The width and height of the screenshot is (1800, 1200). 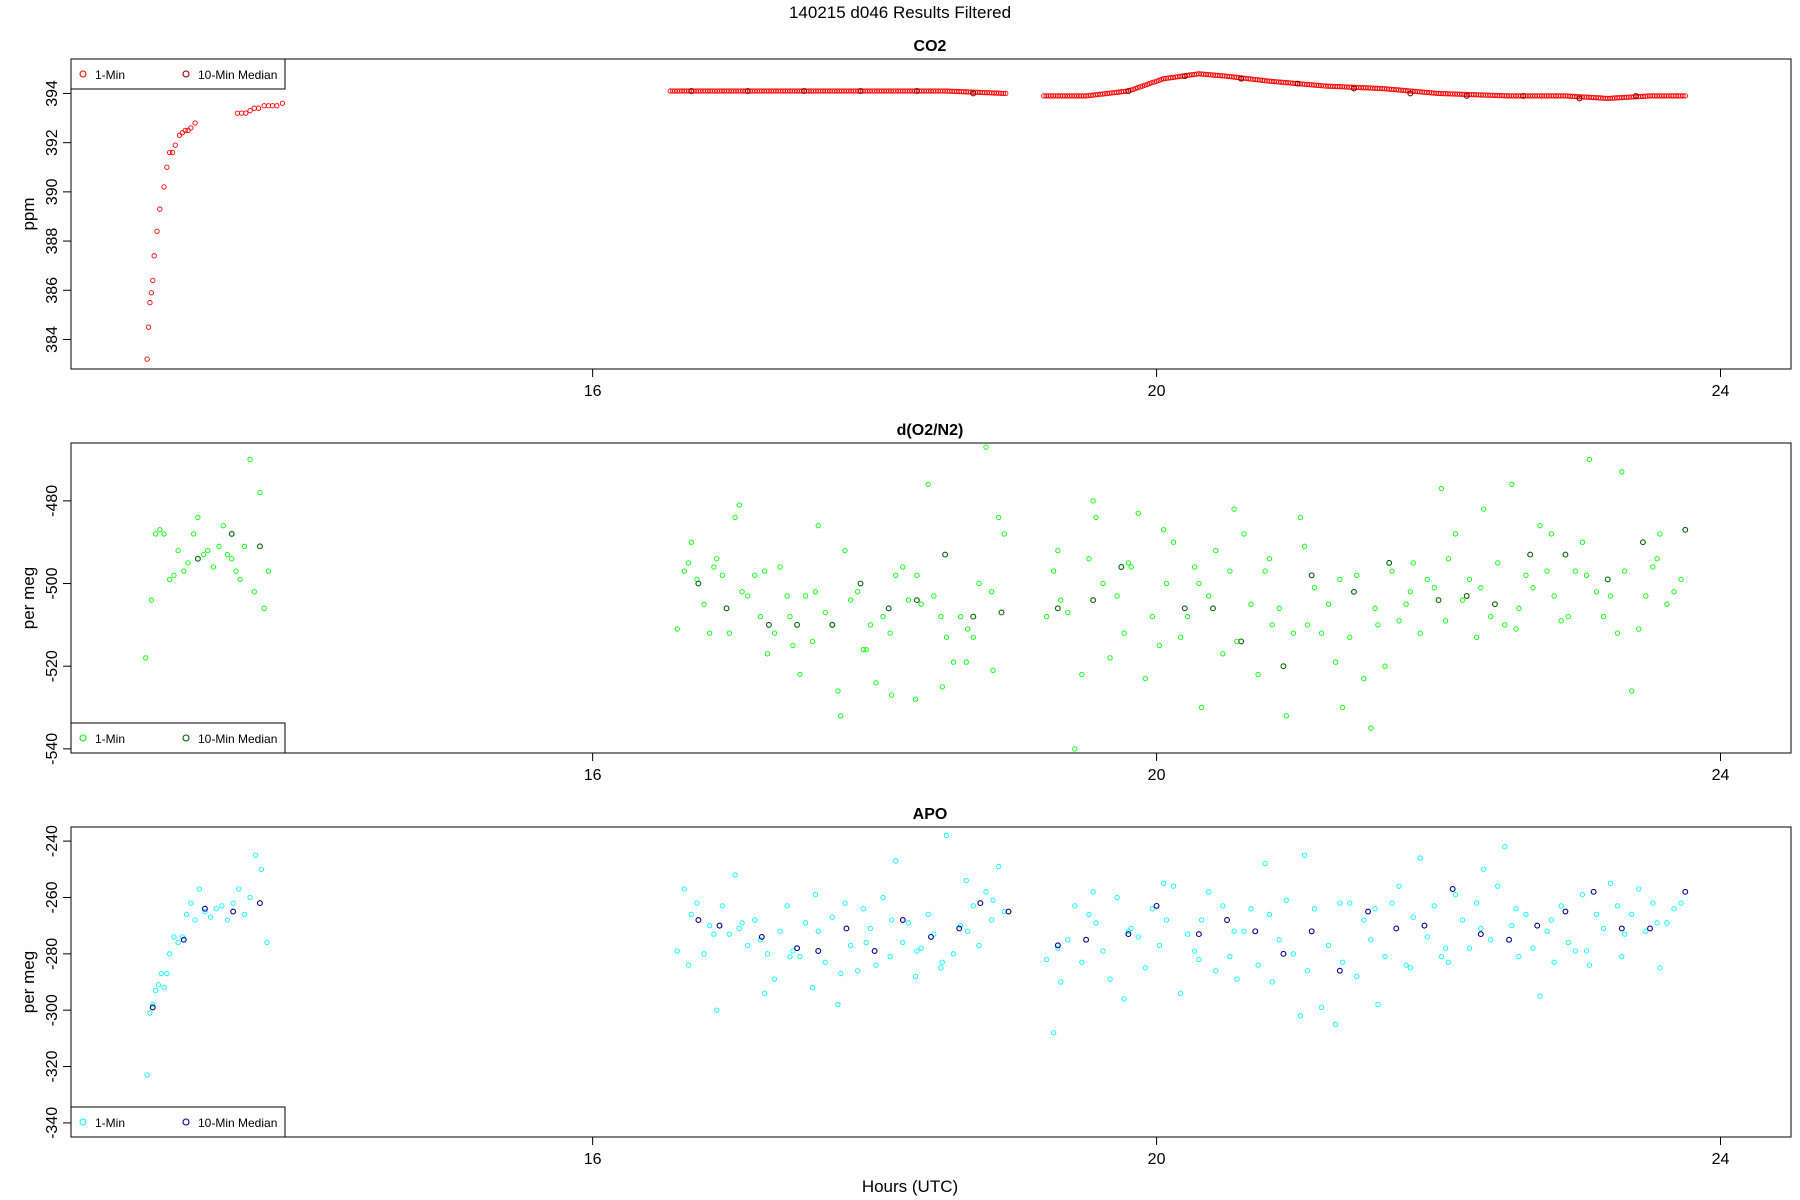 What do you see at coordinates (1721, 391) in the screenshot?
I see `x-tick-label: 24` at bounding box center [1721, 391].